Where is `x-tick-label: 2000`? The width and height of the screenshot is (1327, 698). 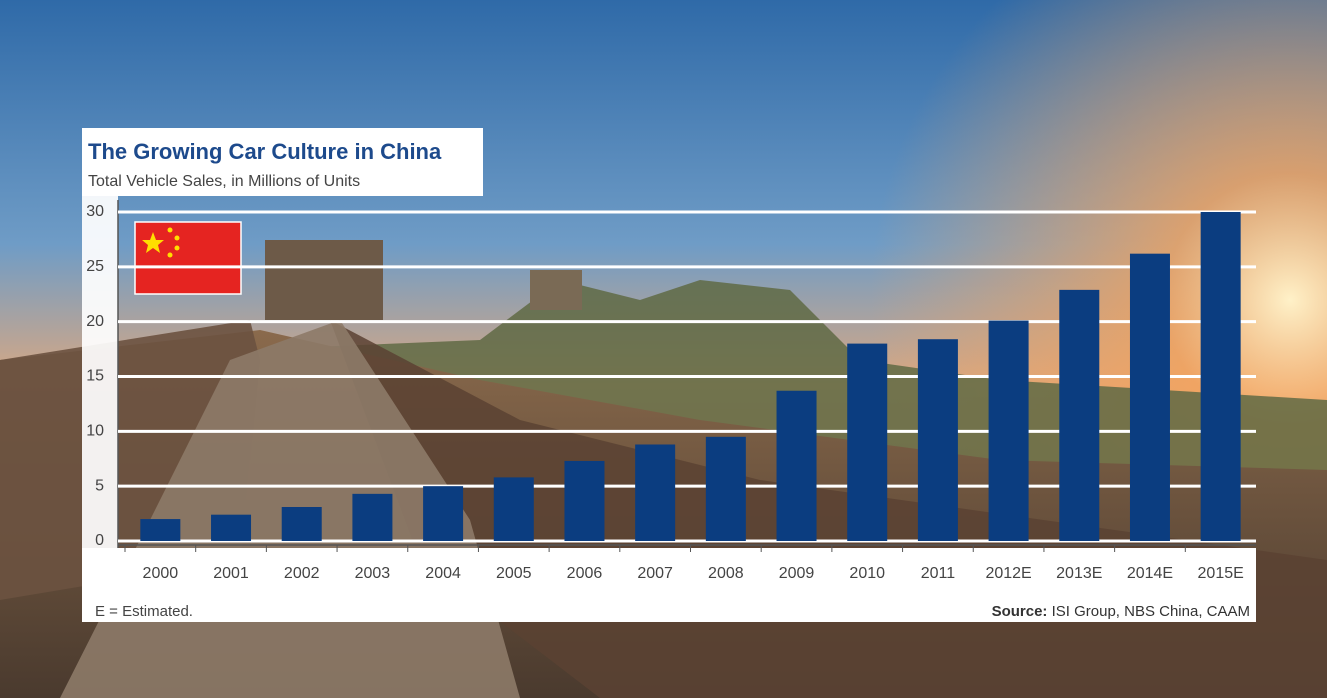 x-tick-label: 2000 is located at coordinates (161, 573).